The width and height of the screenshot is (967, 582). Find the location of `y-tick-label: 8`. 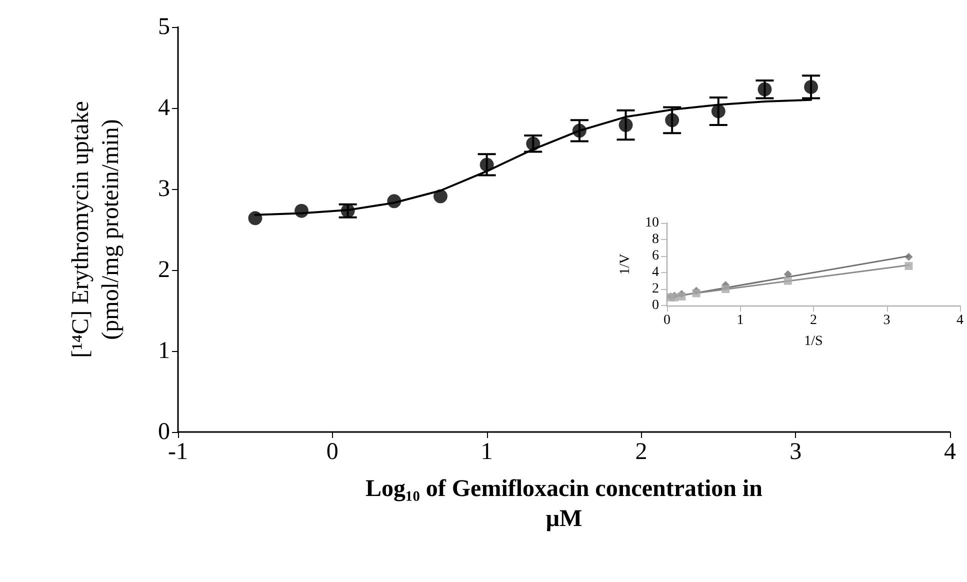

y-tick-label: 8 is located at coordinates (655, 240).